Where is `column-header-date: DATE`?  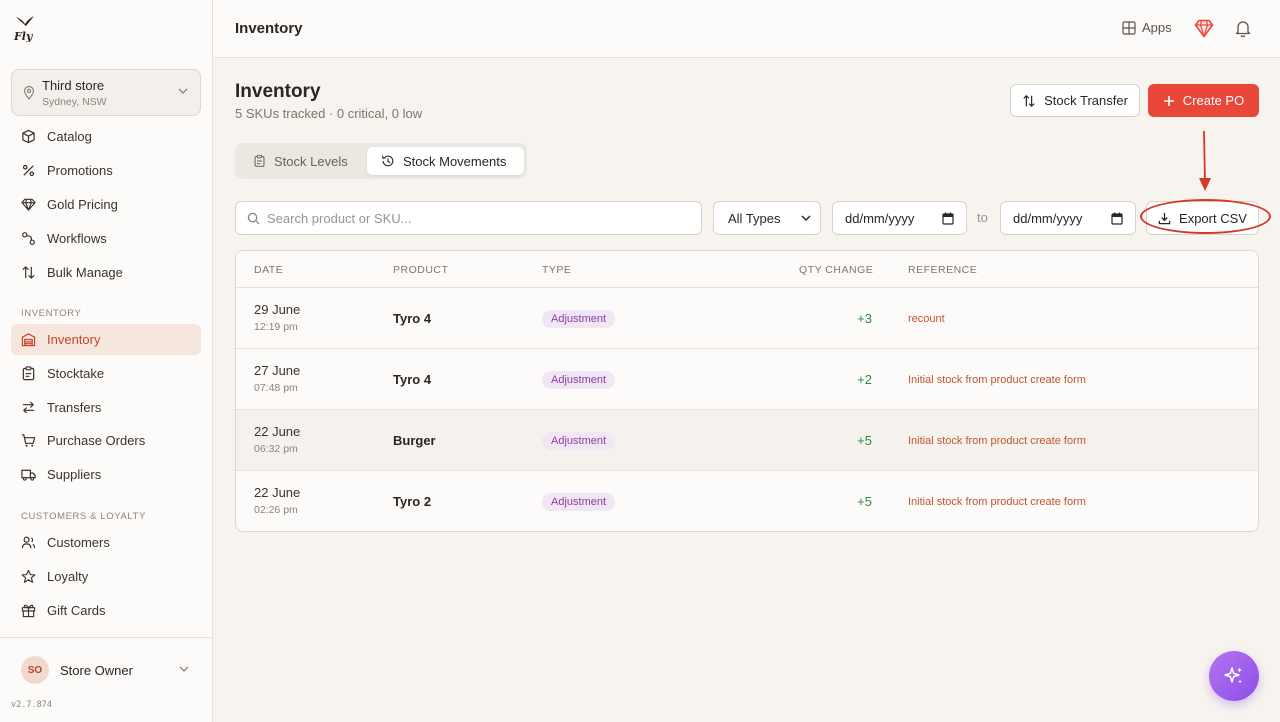 column-header-date: DATE is located at coordinates (269, 270).